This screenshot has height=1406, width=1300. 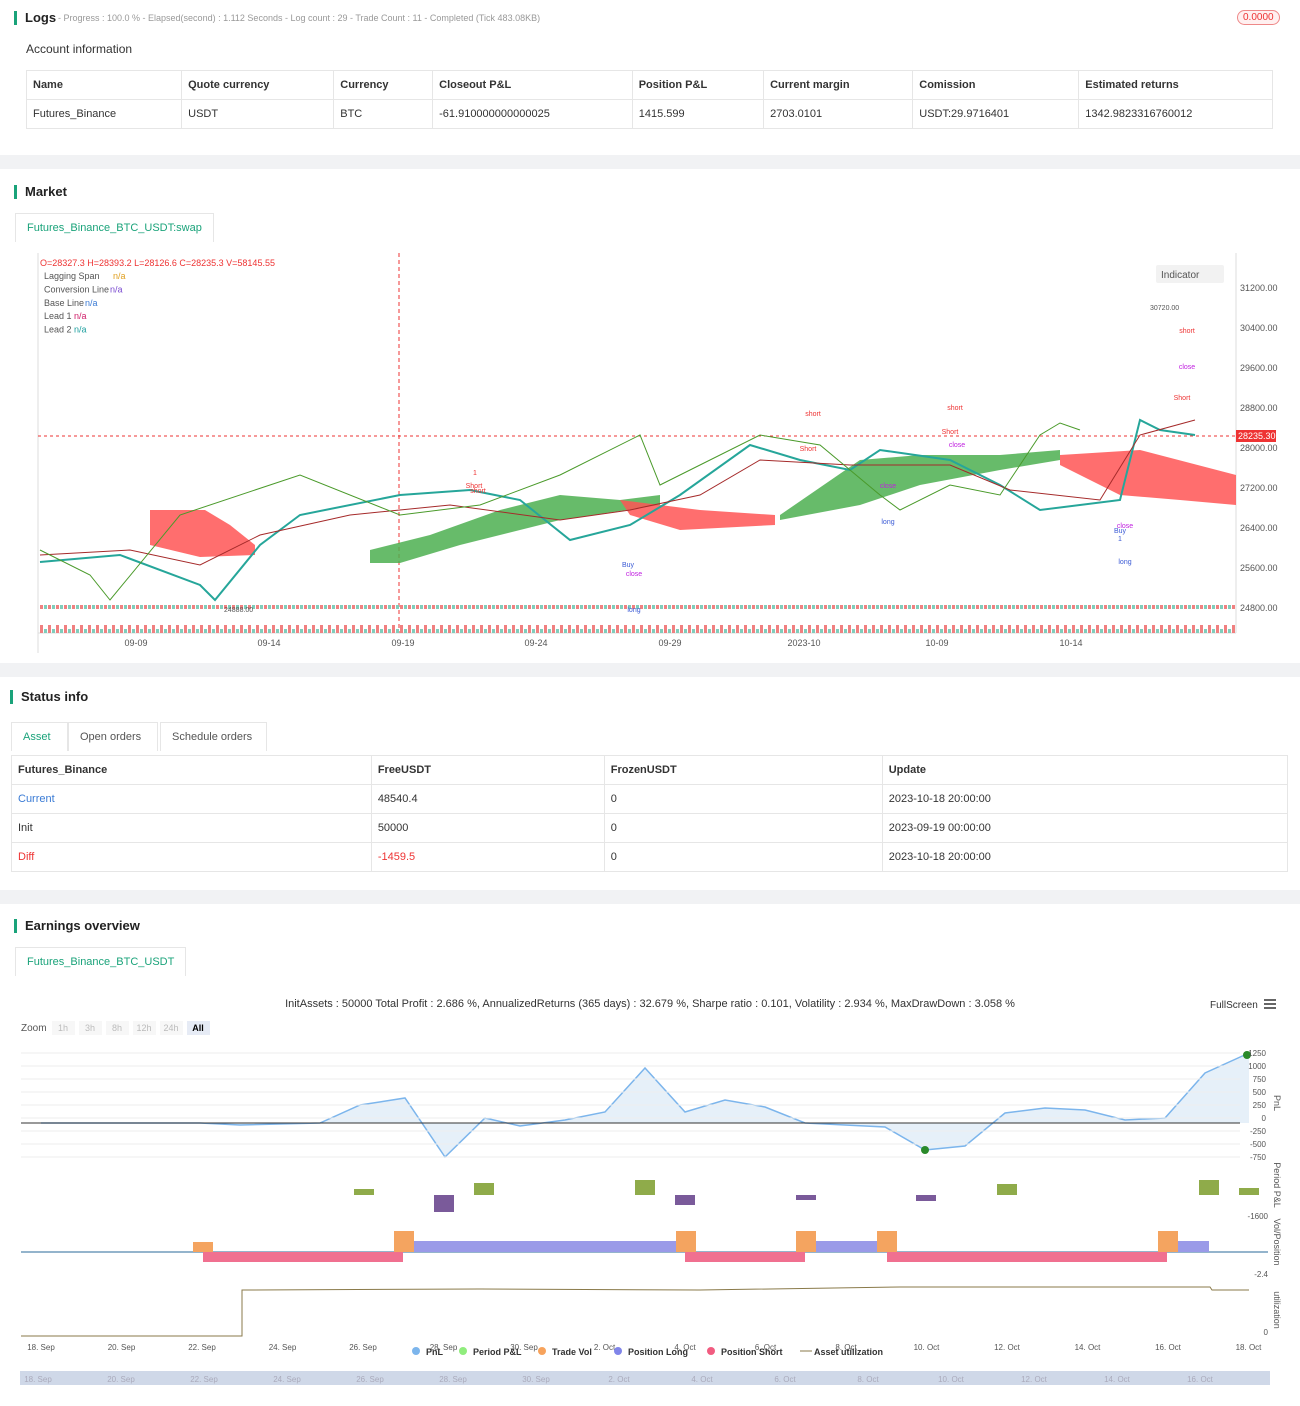 I want to click on row: Current 48540.4 0 2023-10-18 20:00:00, so click(x=650, y=799).